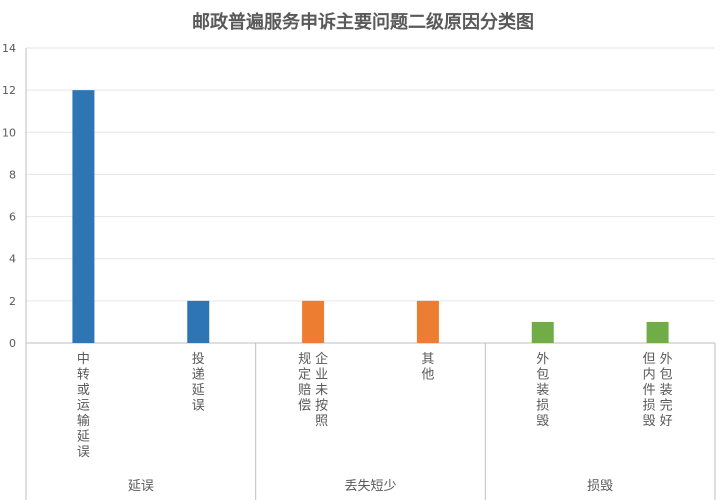  What do you see at coordinates (12, 259) in the screenshot?
I see `y-tick-label-4: 4` at bounding box center [12, 259].